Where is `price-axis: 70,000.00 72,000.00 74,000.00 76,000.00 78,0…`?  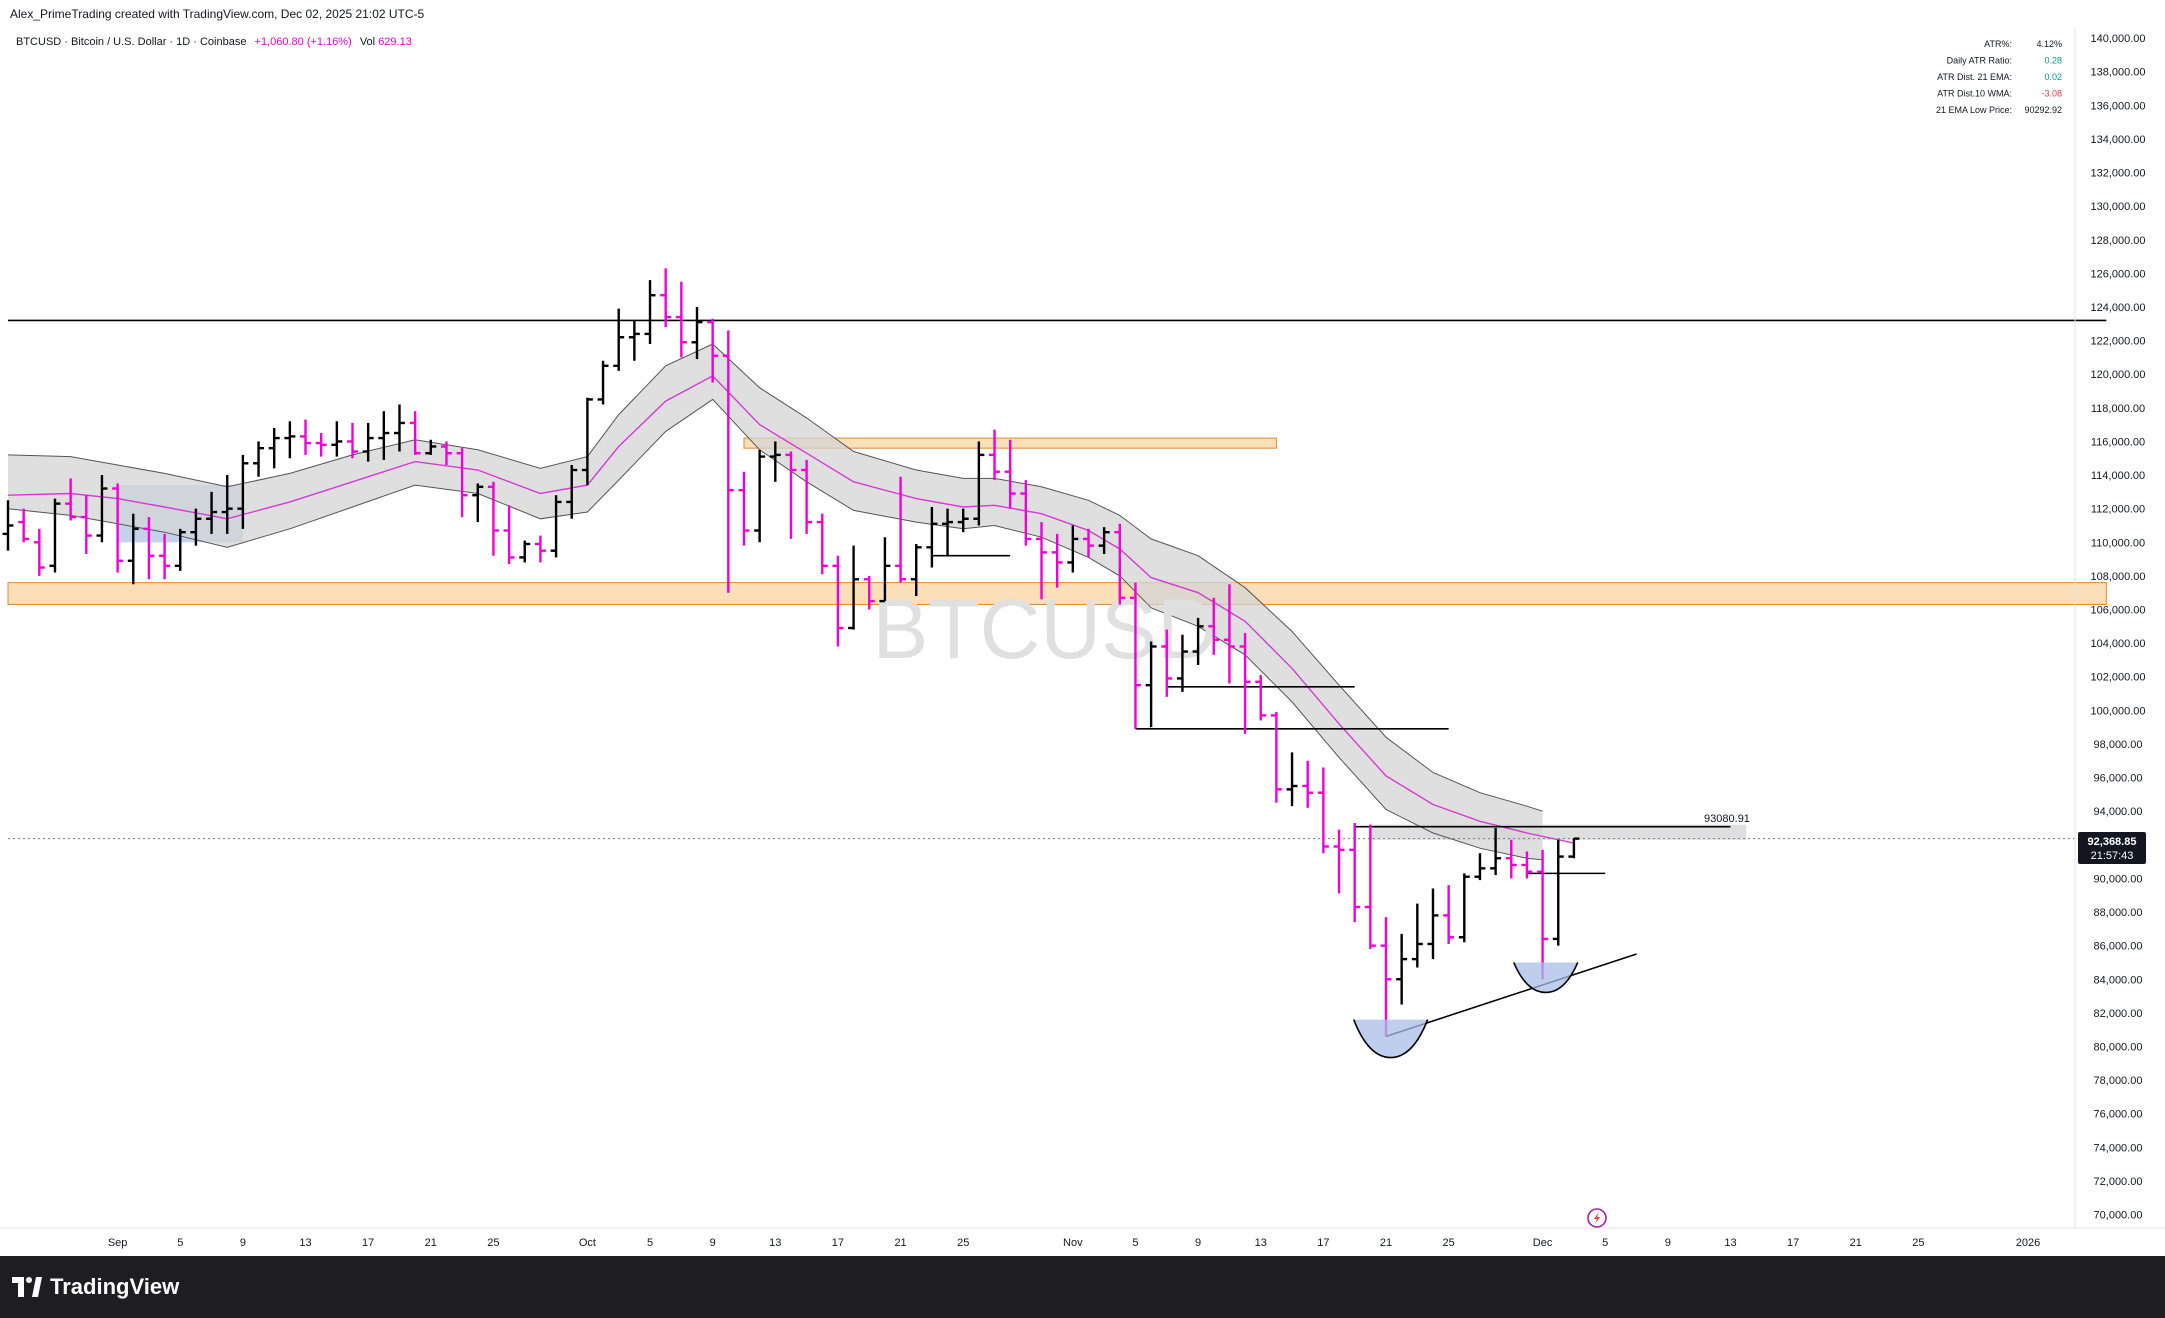
price-axis: 70,000.00 72,000.00 74,000.00 76,000.00 78,0… is located at coordinates (2117, 627).